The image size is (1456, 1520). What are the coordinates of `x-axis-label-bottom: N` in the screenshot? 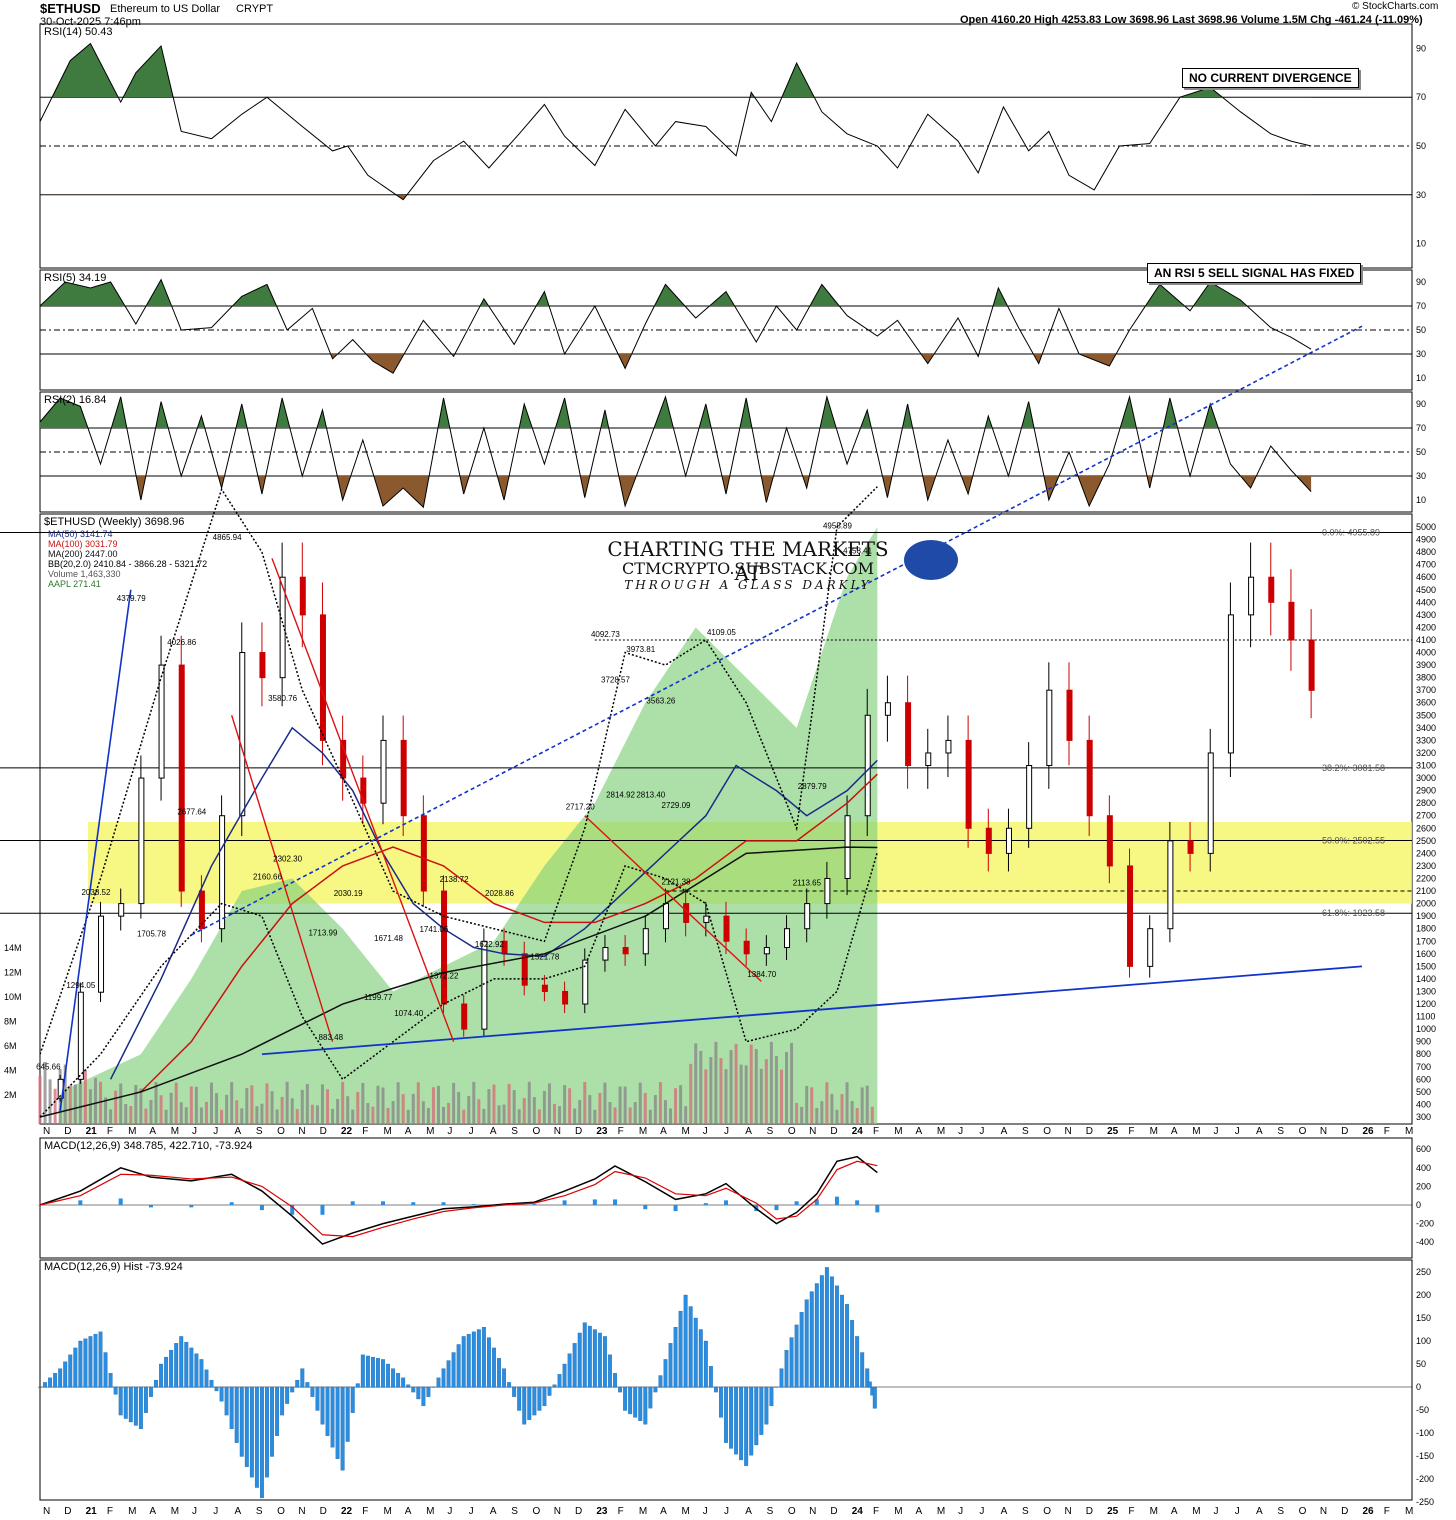 It's located at (812, 1511).